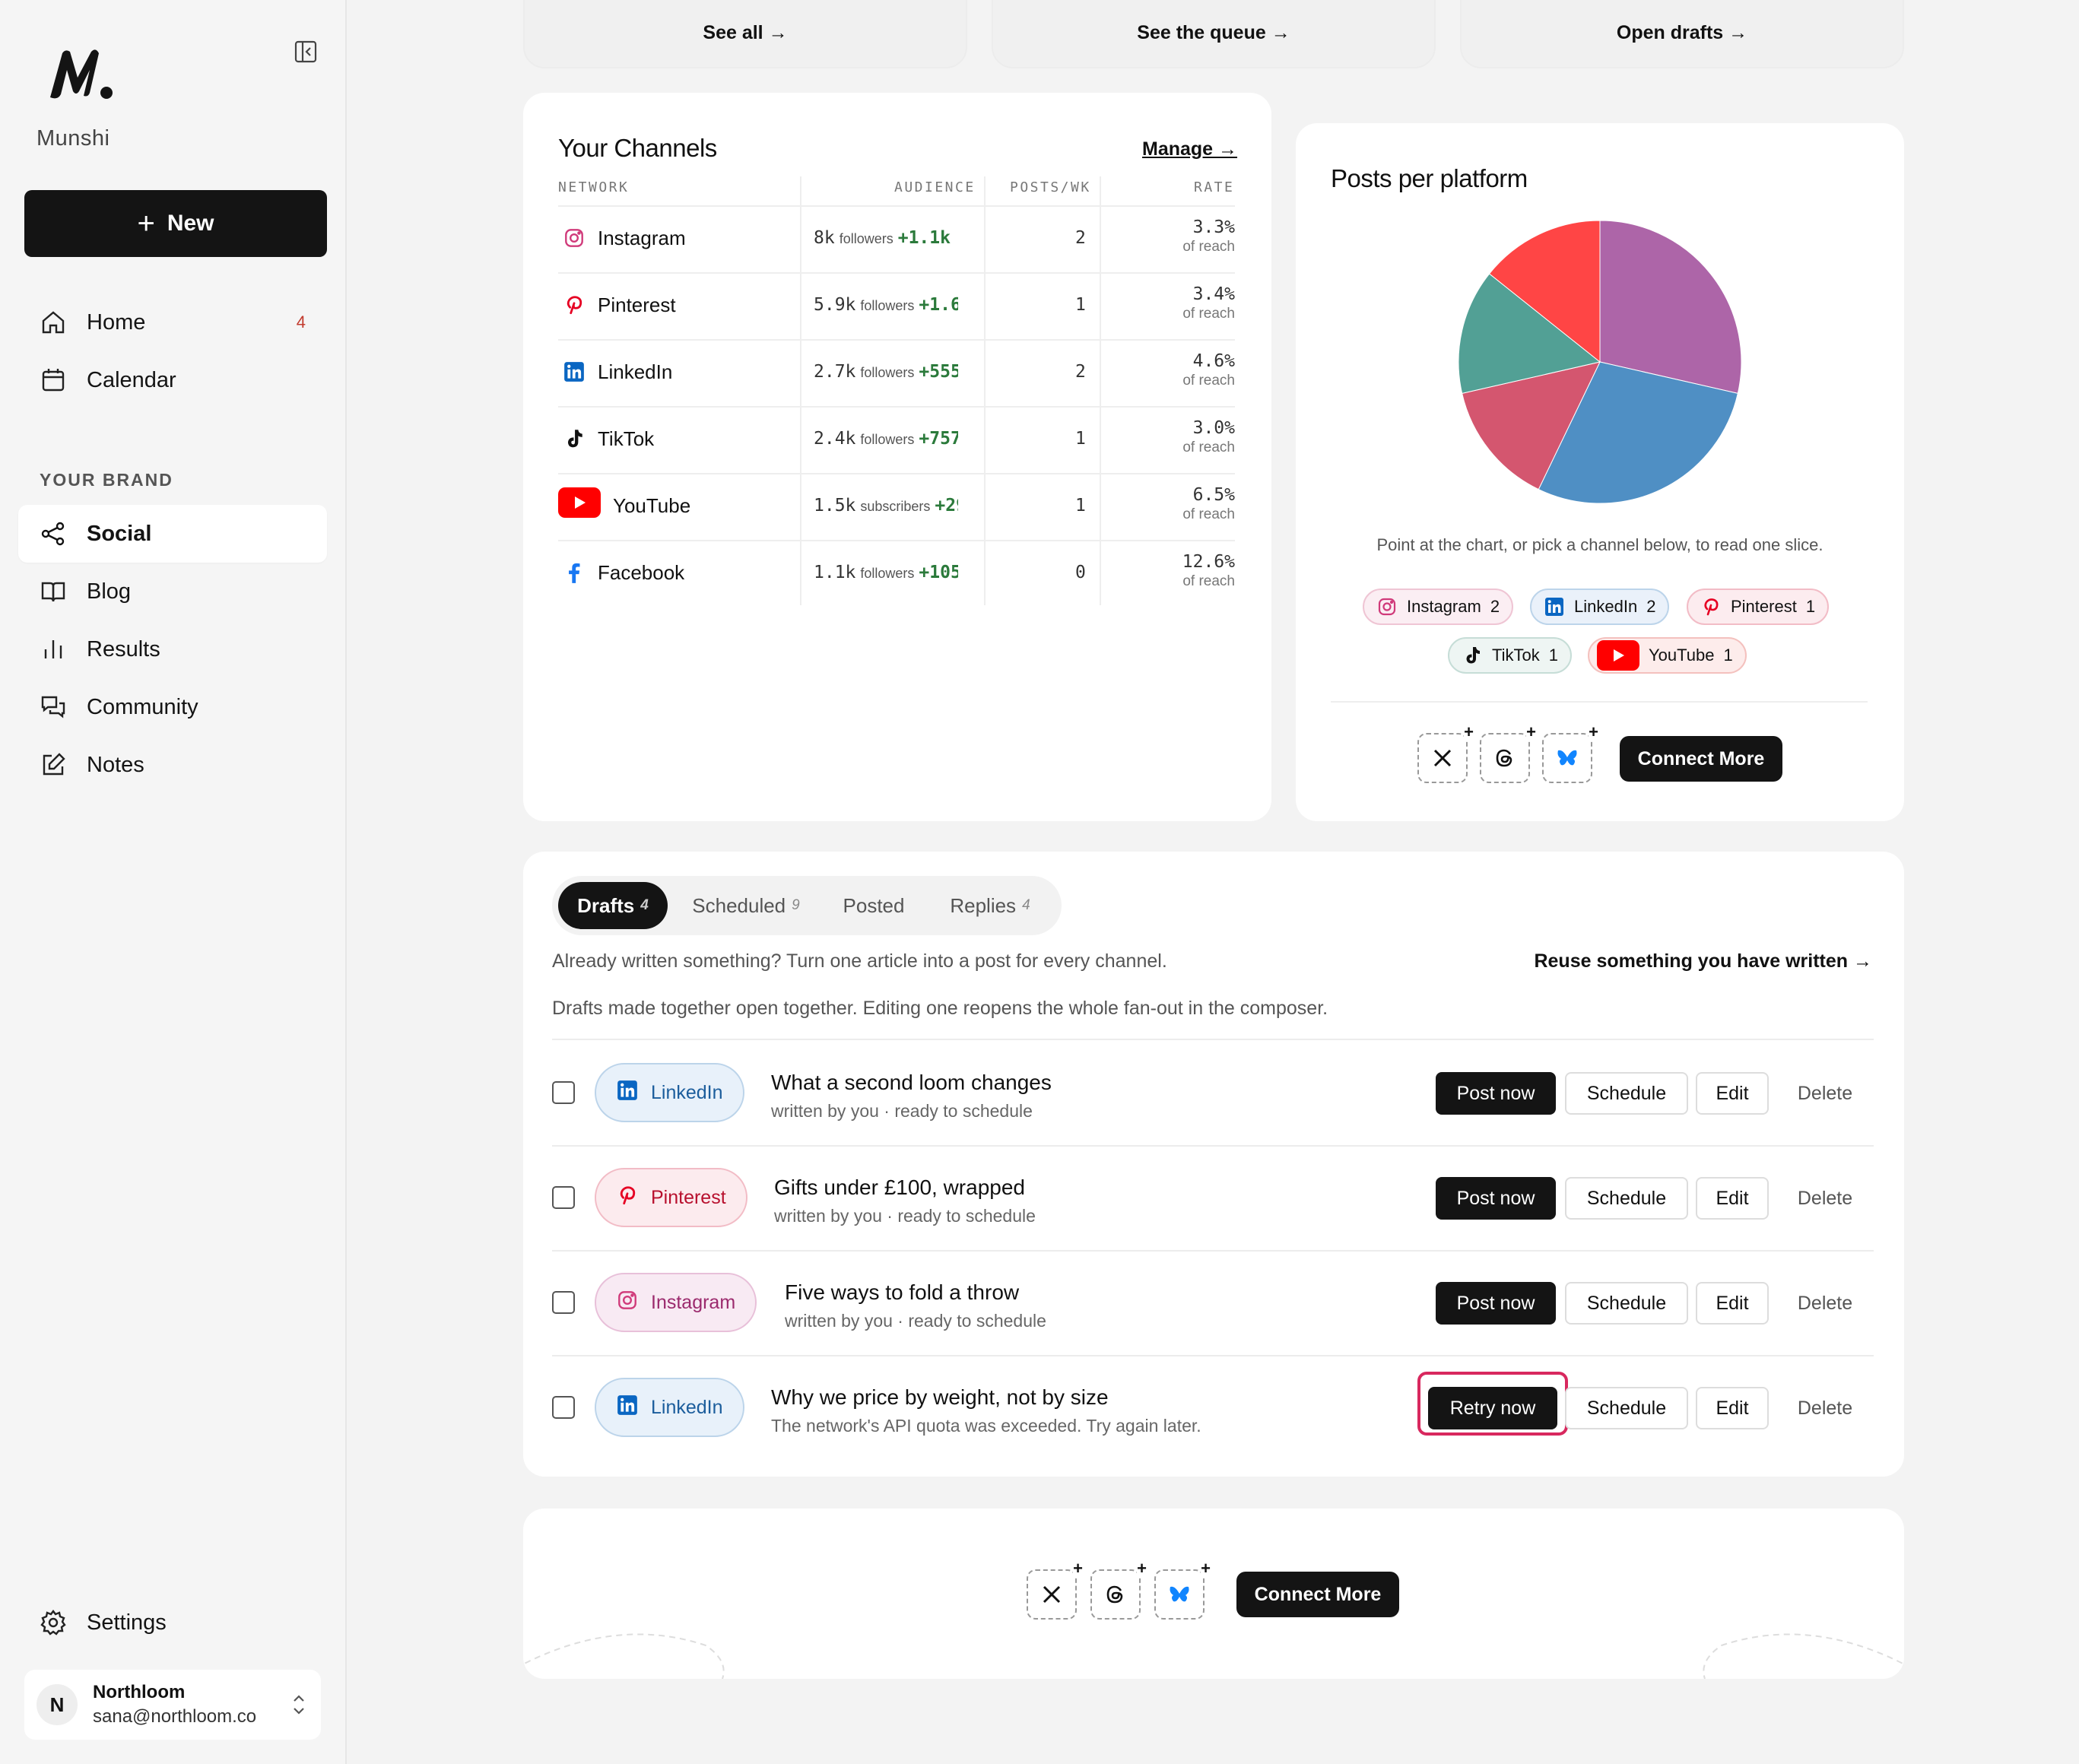  I want to click on pie-slice-tiktok, so click(1529, 334).